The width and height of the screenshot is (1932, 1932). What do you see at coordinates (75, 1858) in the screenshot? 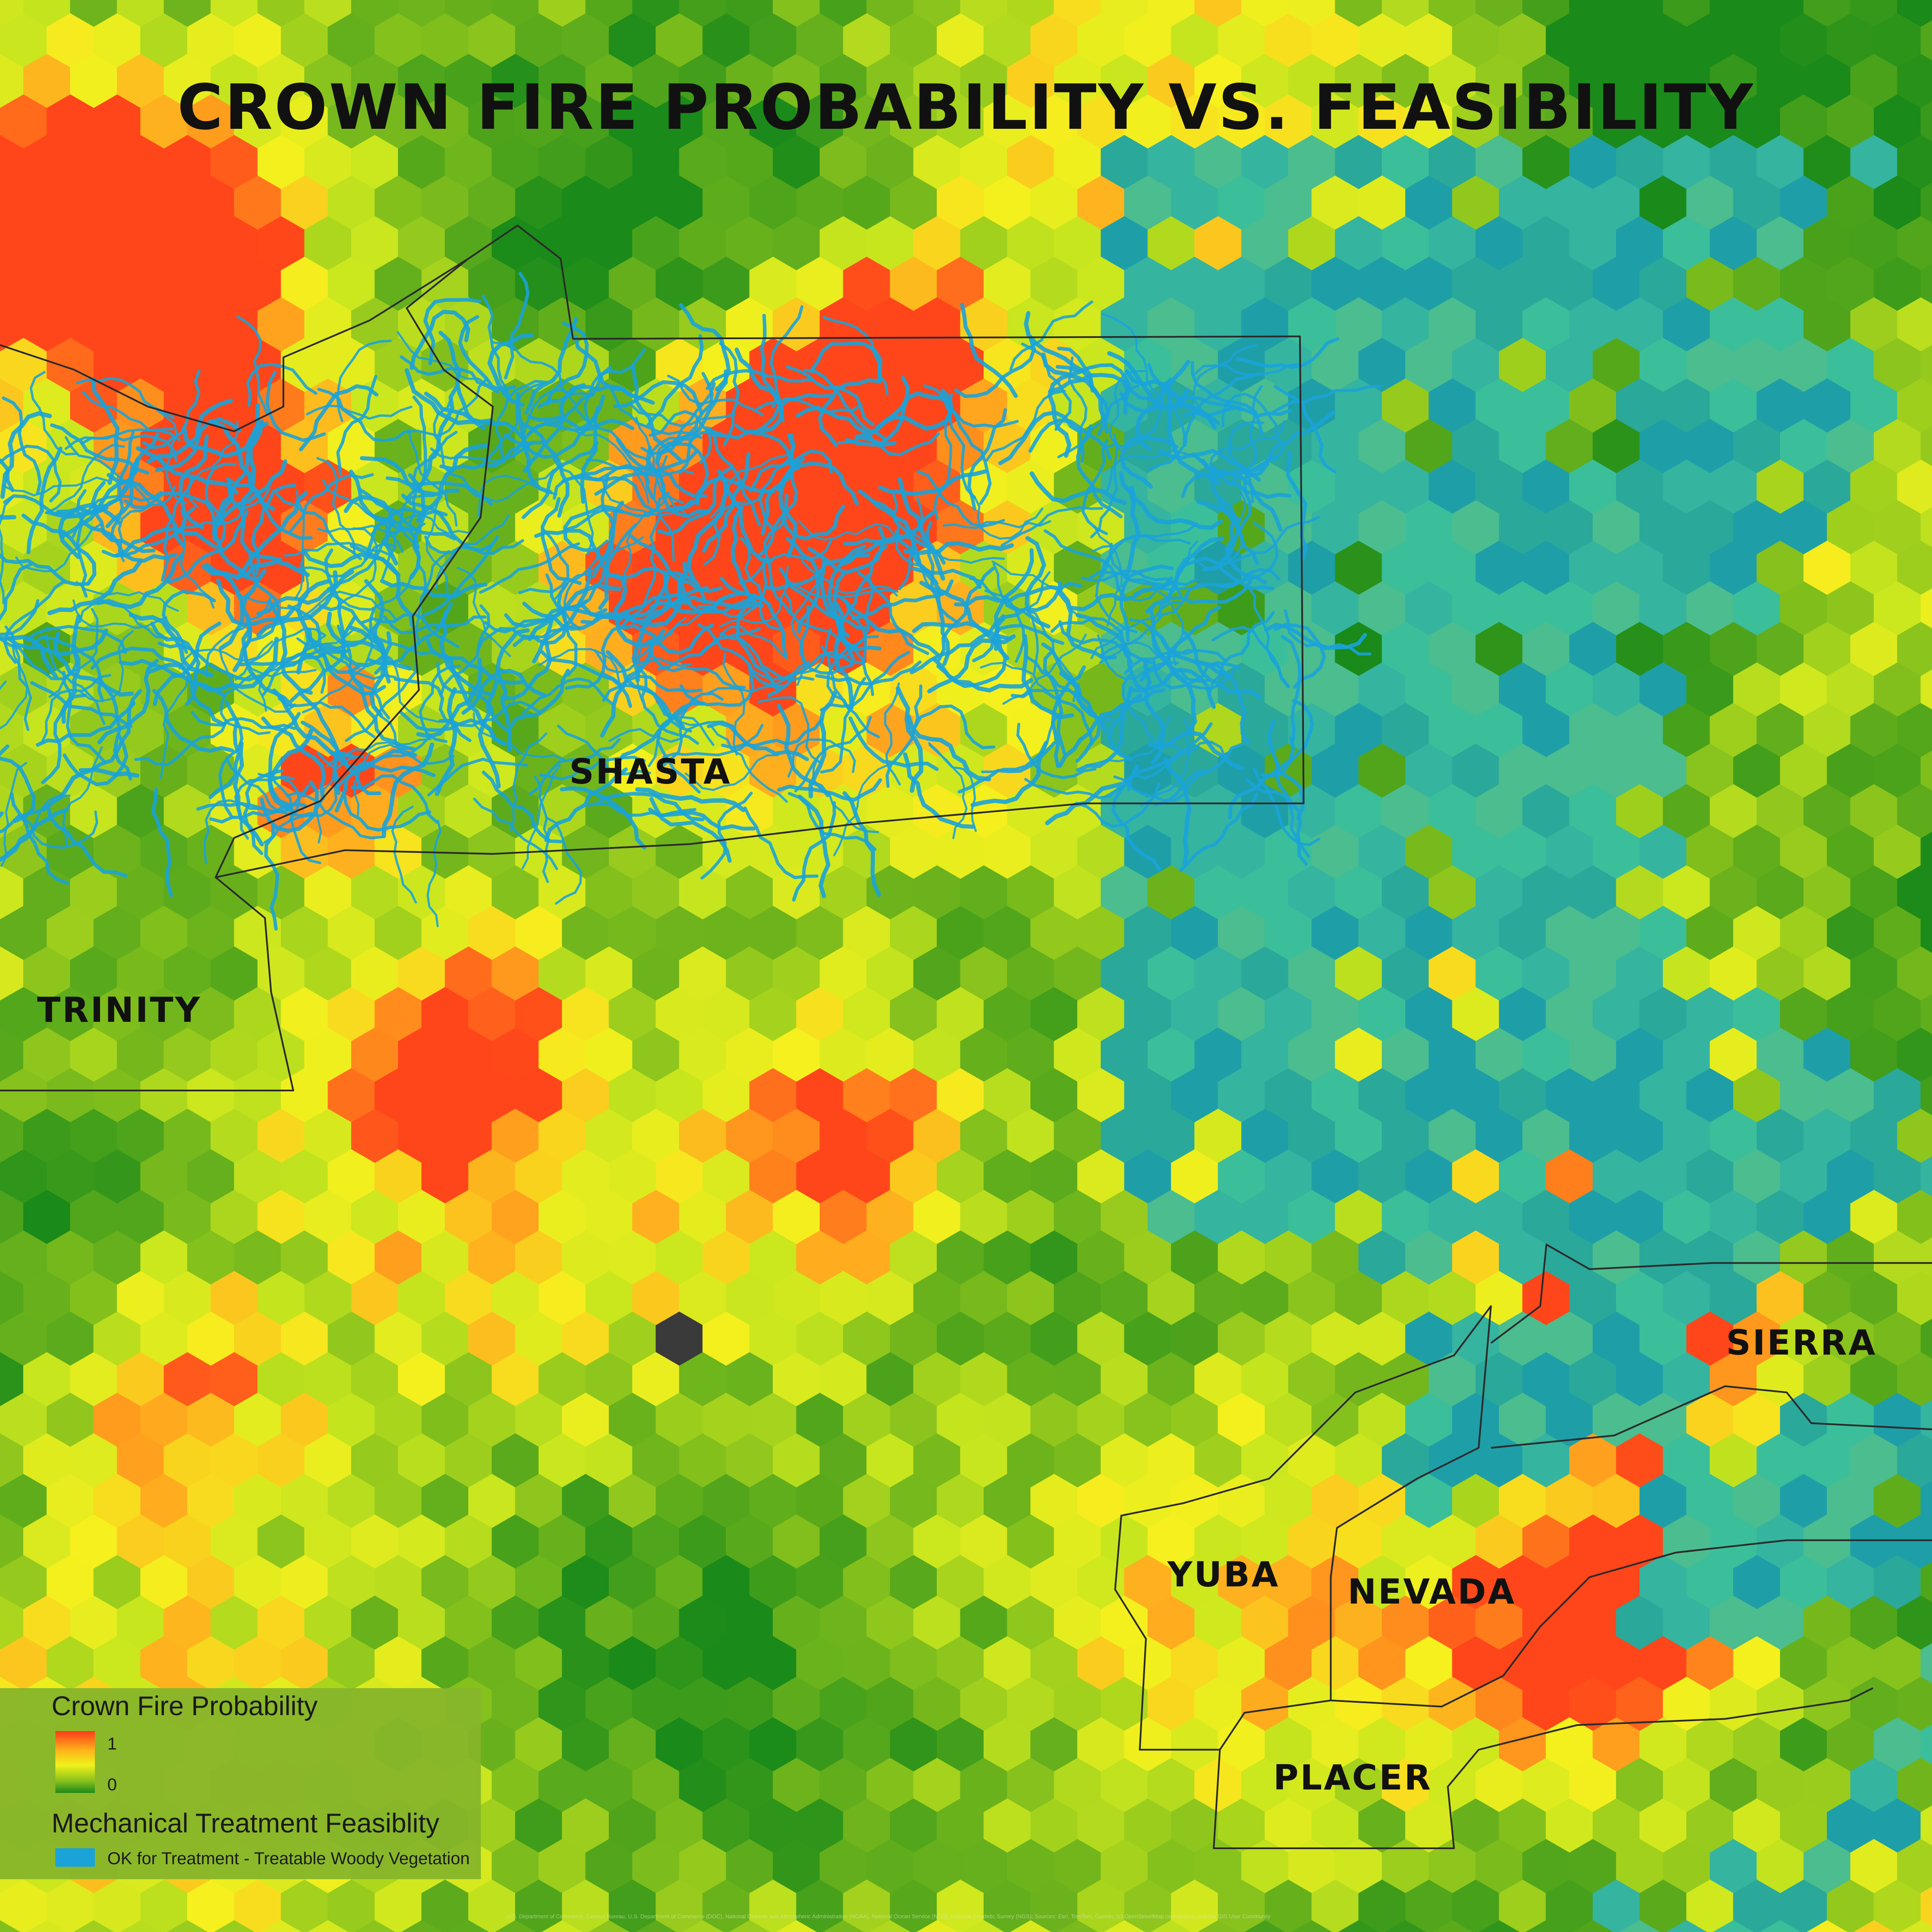
I see `legend-swatch` at bounding box center [75, 1858].